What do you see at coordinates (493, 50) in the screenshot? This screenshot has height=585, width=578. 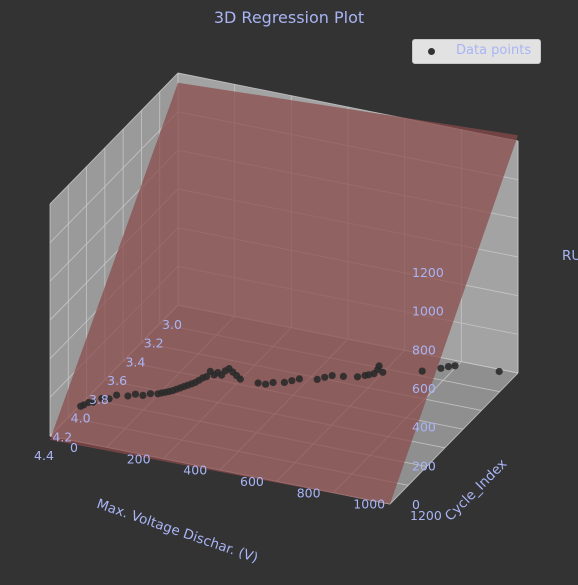 I see `legend-label: Data points` at bounding box center [493, 50].